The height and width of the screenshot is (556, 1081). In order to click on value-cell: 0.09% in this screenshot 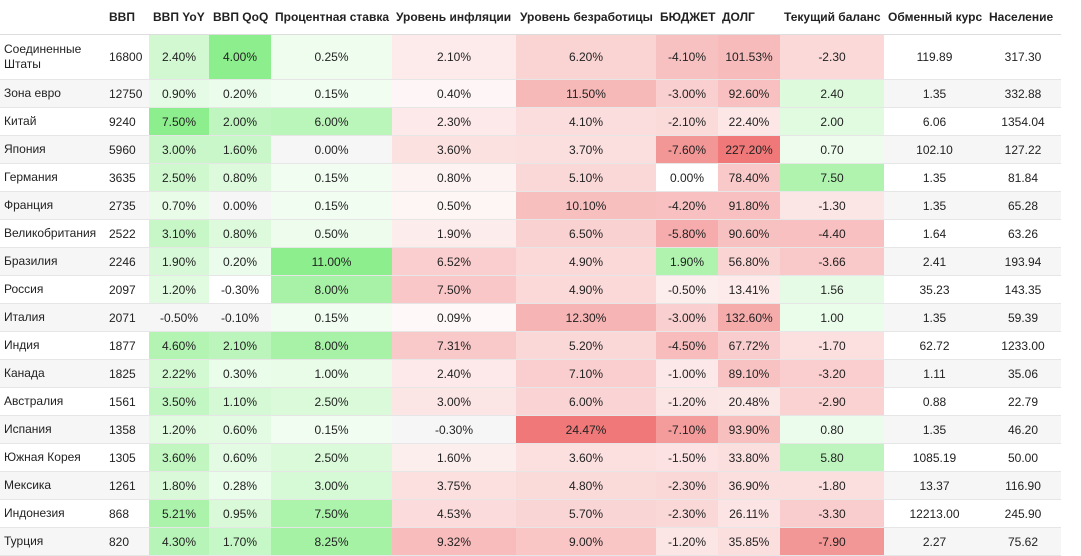, I will do `click(454, 317)`.